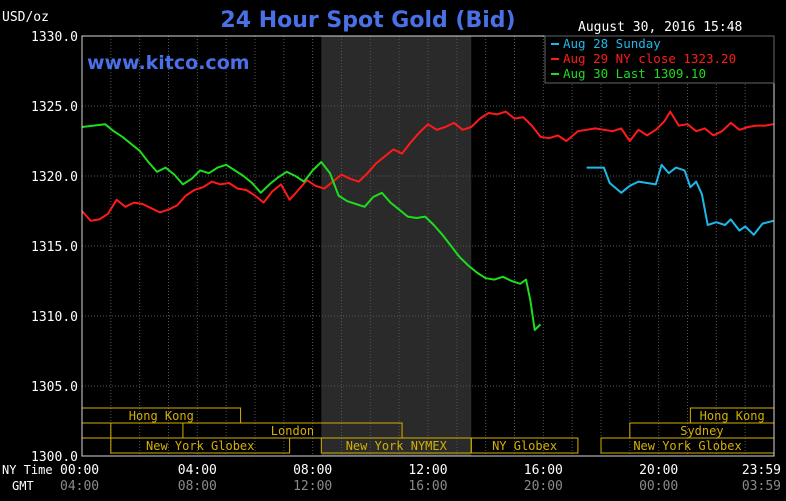  I want to click on x-tick-gmt: 12:00, so click(312, 486).